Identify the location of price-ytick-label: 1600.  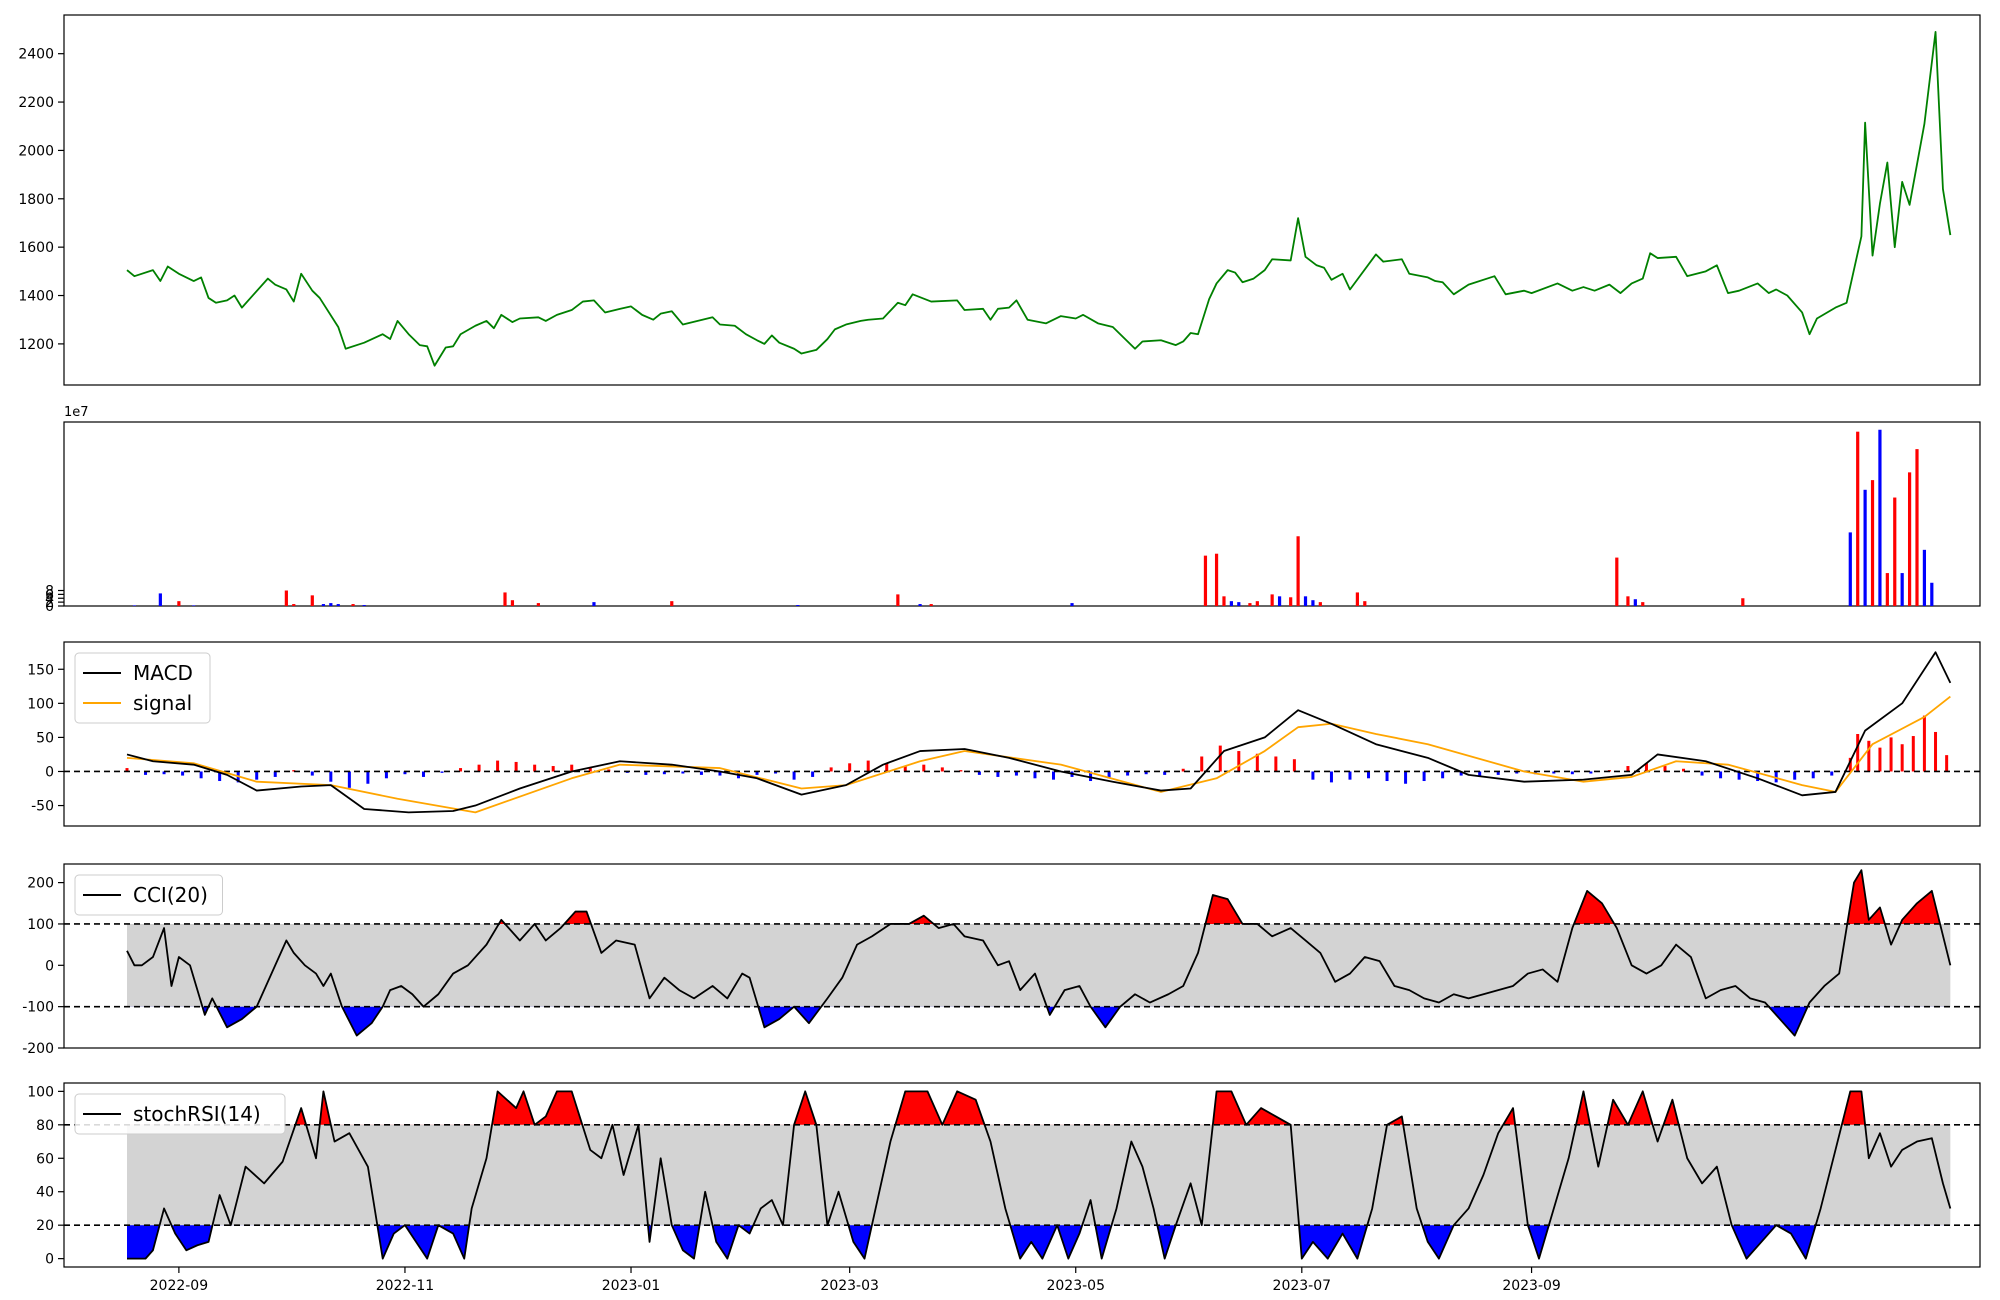
(36, 248).